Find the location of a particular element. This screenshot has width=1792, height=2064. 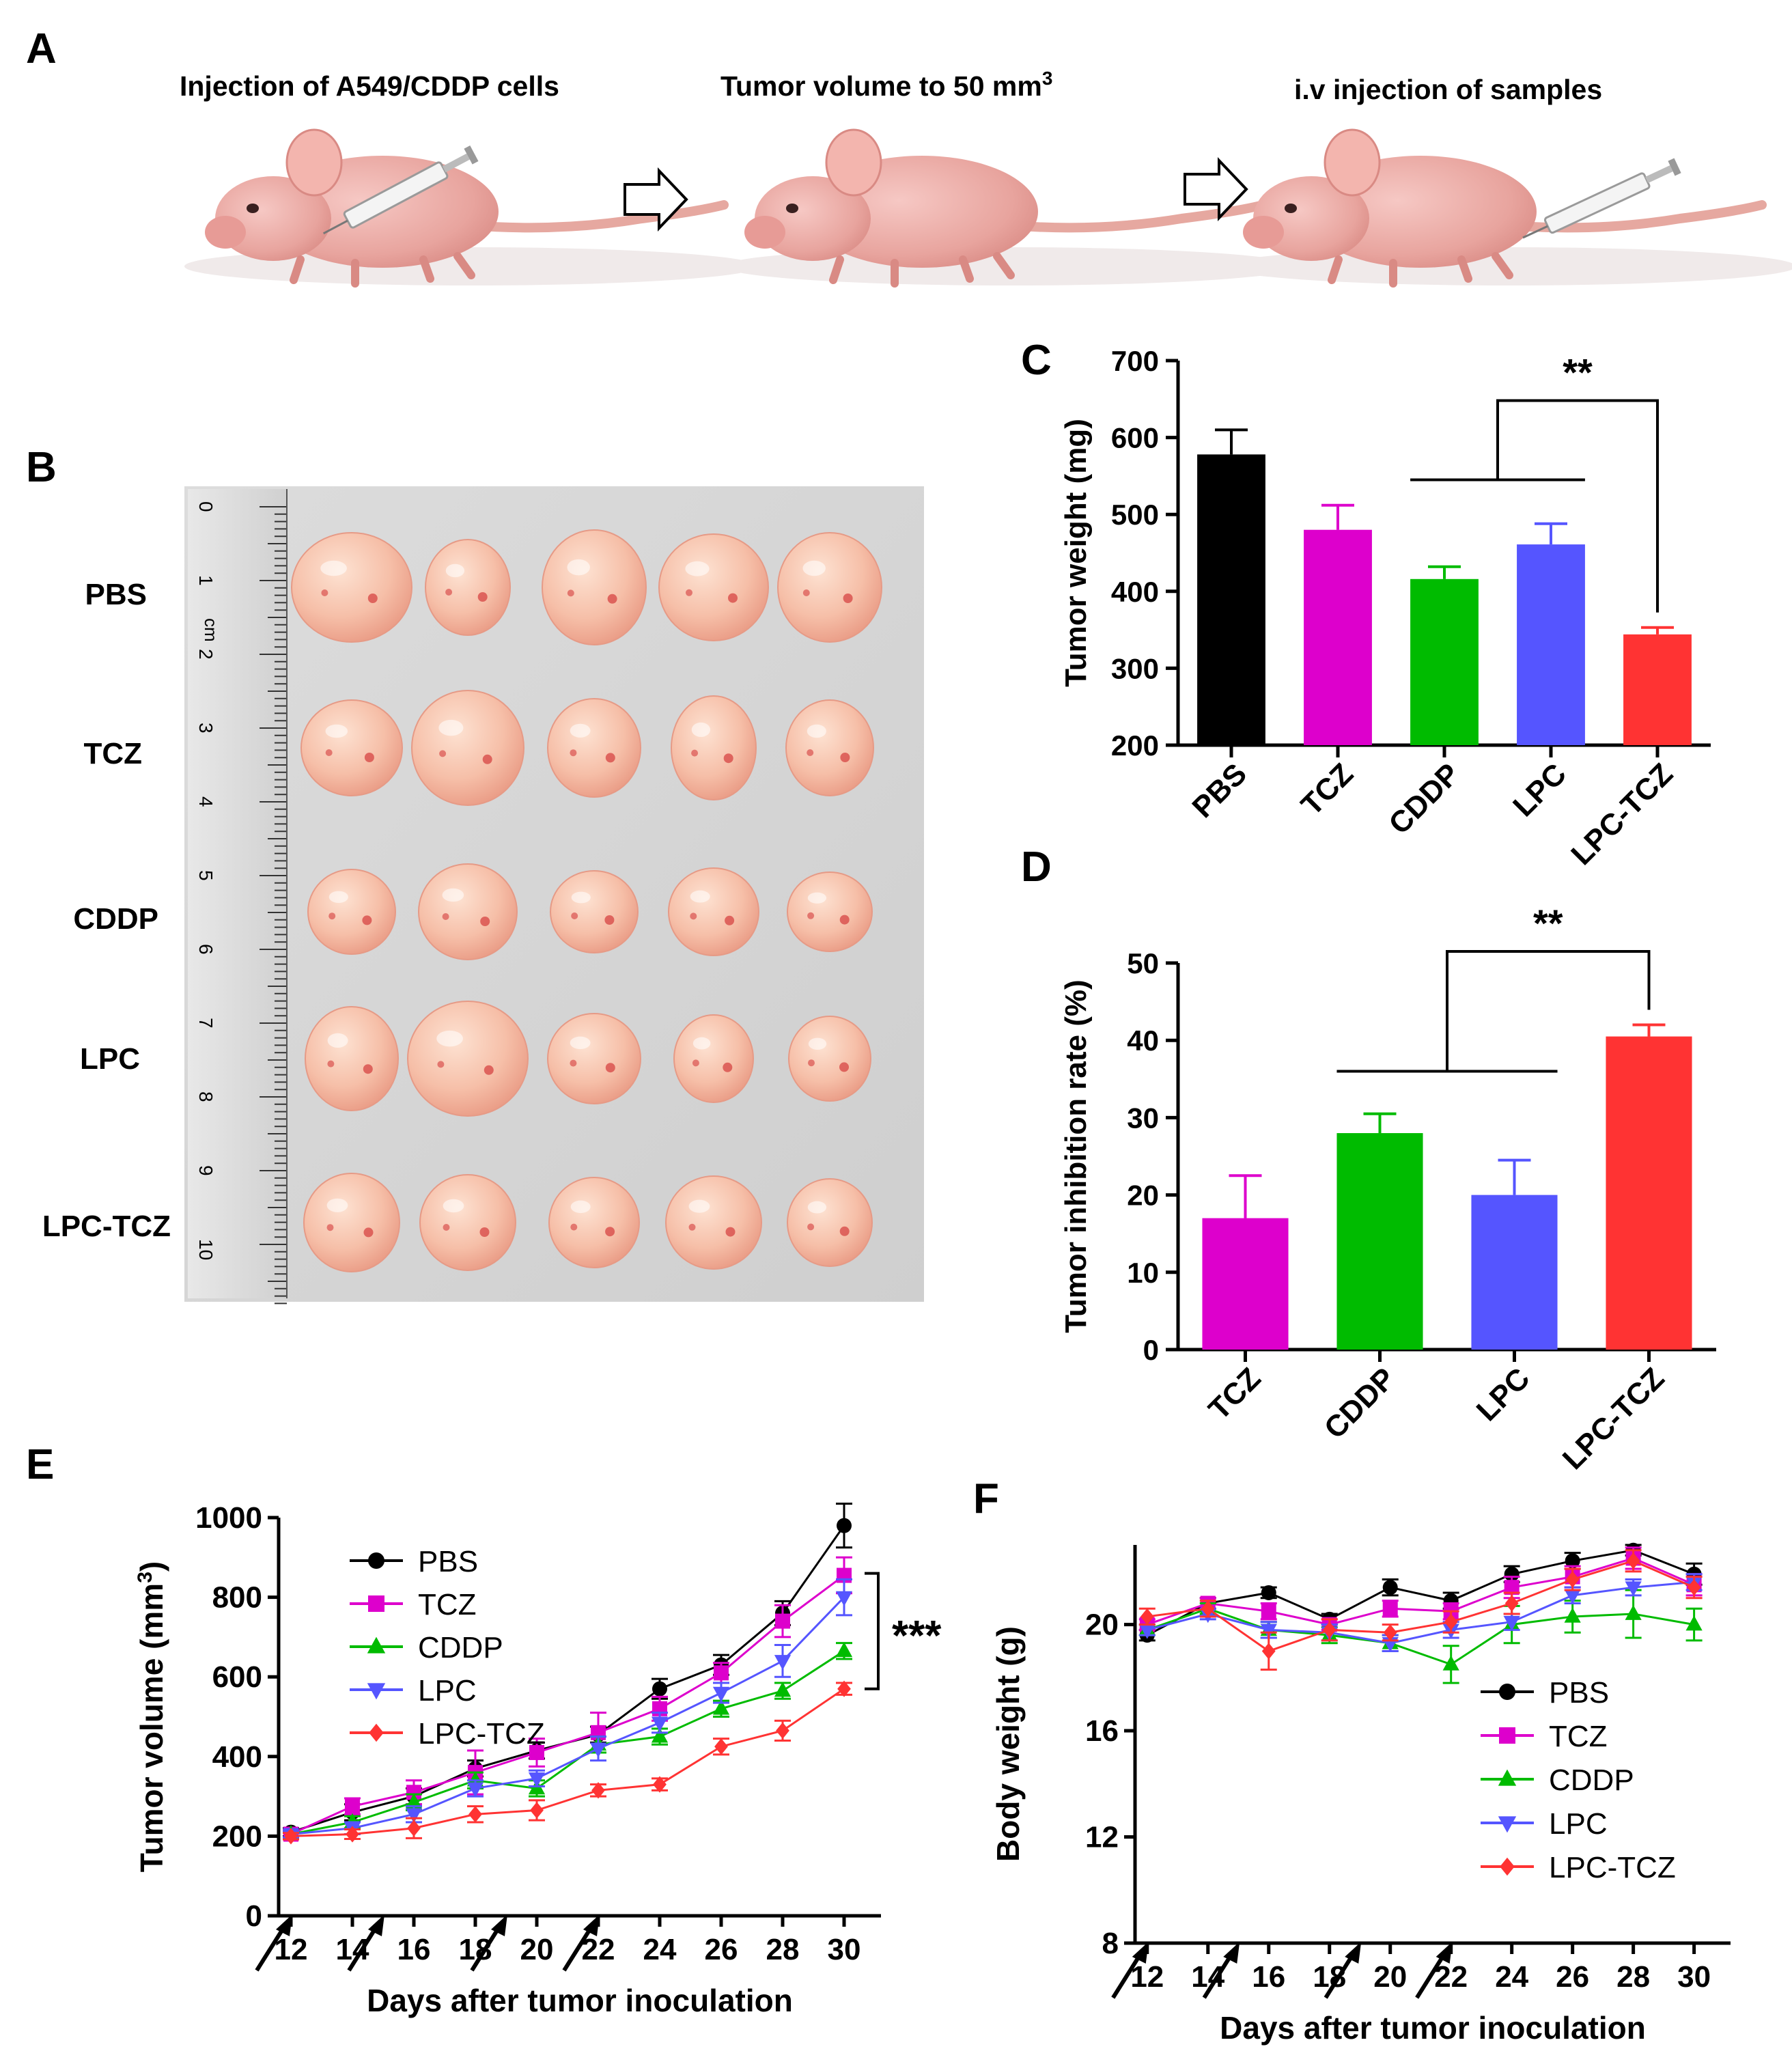

y-tick-label: 200 is located at coordinates (1135, 745).